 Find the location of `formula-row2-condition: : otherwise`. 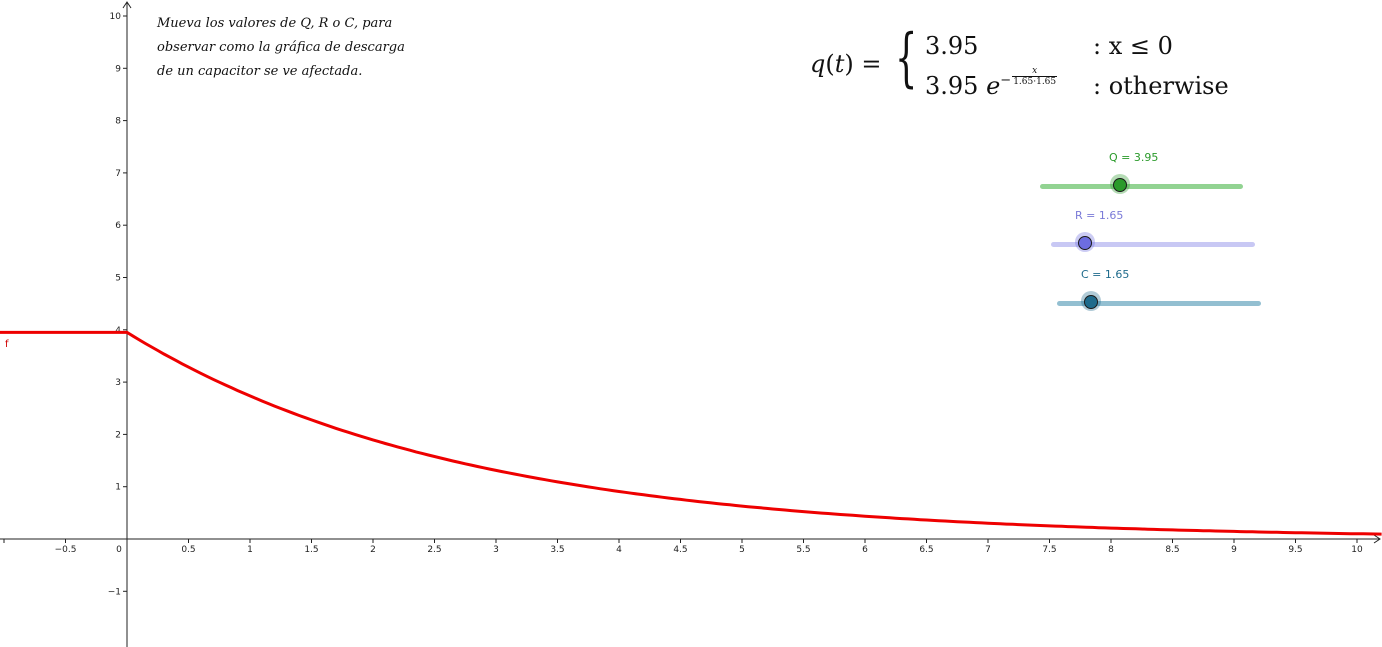

formula-row2-condition: : otherwise is located at coordinates (1161, 86).